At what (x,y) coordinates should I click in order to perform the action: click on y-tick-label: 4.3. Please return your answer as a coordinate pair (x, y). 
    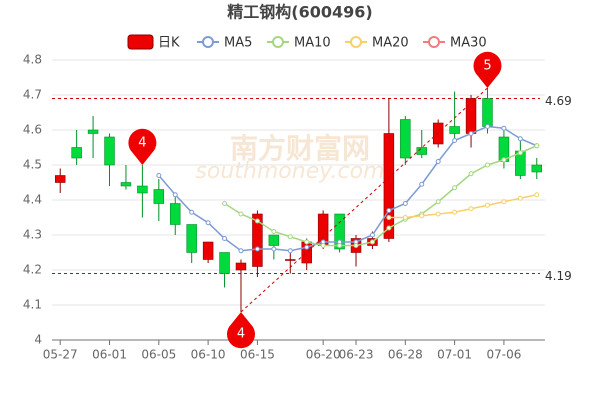
    Looking at the image, I should click on (32, 235).